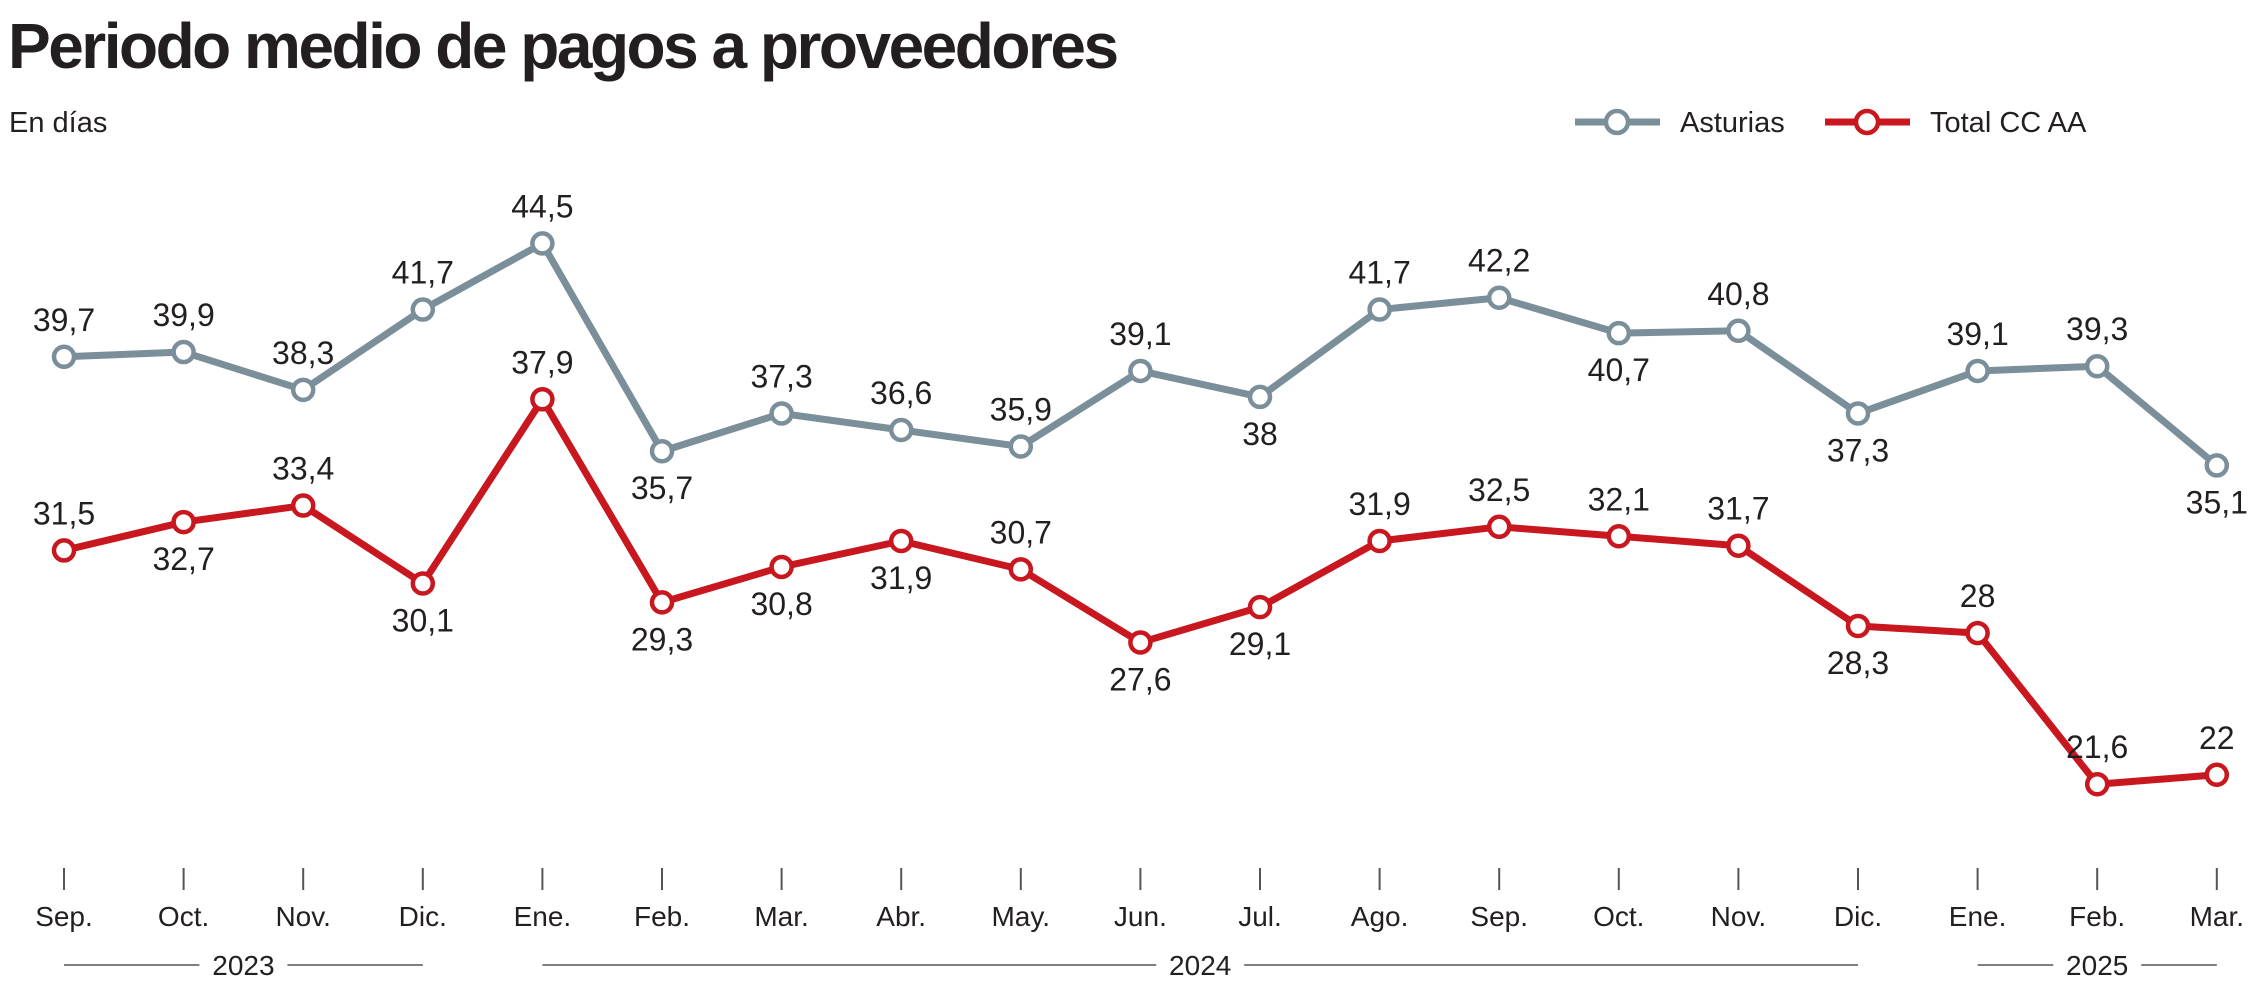  Describe the element at coordinates (542, 362) in the screenshot. I see `data-label: 37,9` at that location.